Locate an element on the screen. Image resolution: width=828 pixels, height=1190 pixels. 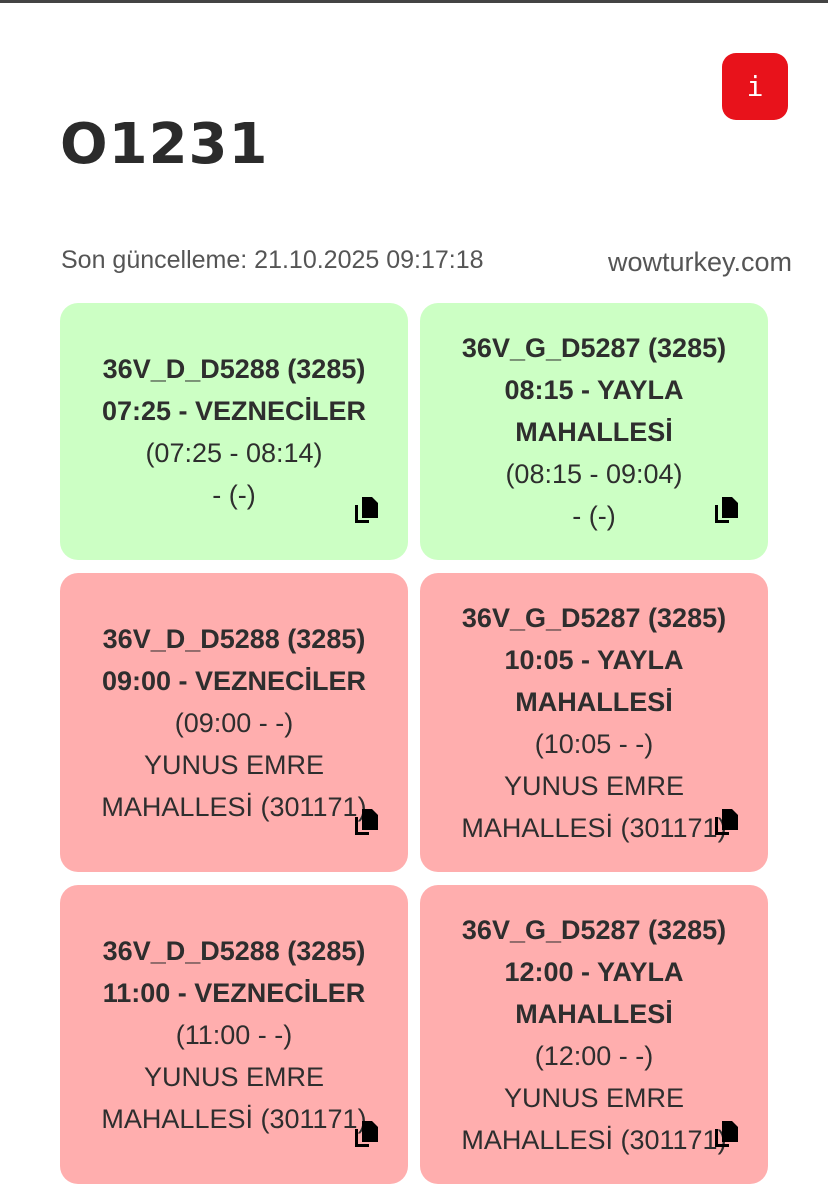
trip-times: (07:25 - 08:14) is located at coordinates (234, 452).